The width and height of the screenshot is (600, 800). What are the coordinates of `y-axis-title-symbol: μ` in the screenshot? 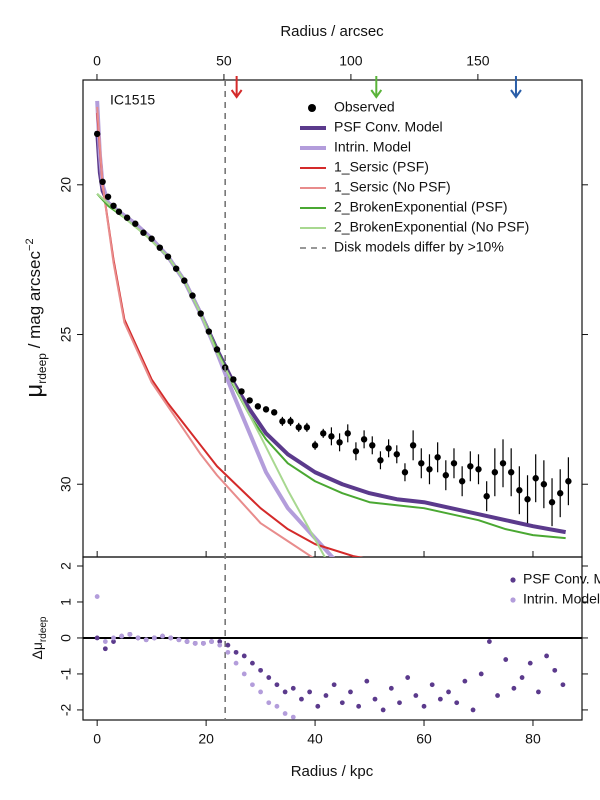 It's located at (34, 391).